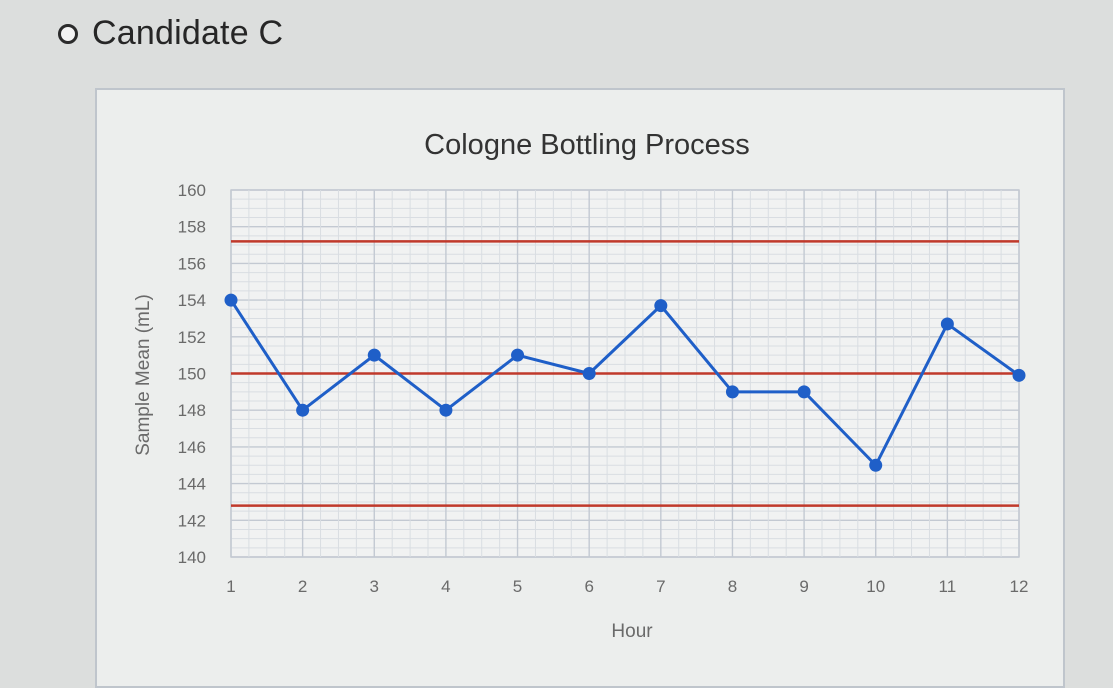  Describe the element at coordinates (192, 190) in the screenshot. I see `y-tick-label: 160` at that location.